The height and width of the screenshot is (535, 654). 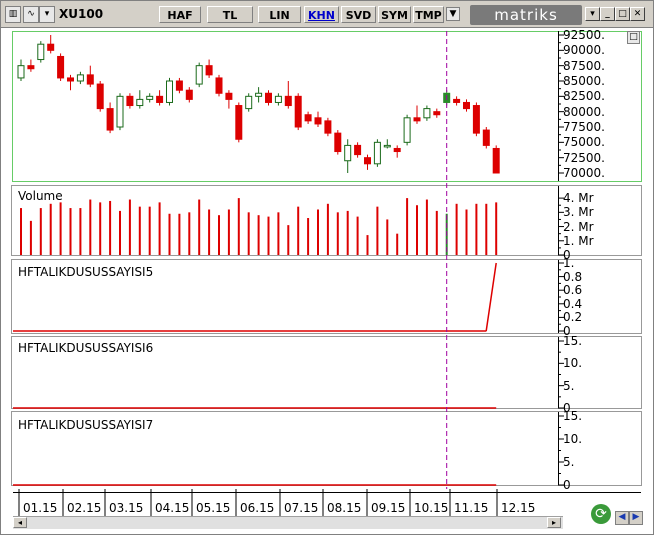 What do you see at coordinates (431, 508) in the screenshot?
I see `x-axis-label: 10.15` at bounding box center [431, 508].